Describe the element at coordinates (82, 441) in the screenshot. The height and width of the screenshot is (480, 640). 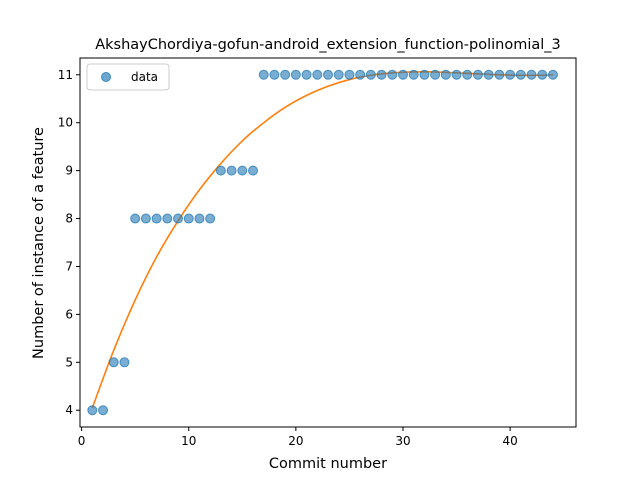
I see `x-tick-label: 0` at that location.